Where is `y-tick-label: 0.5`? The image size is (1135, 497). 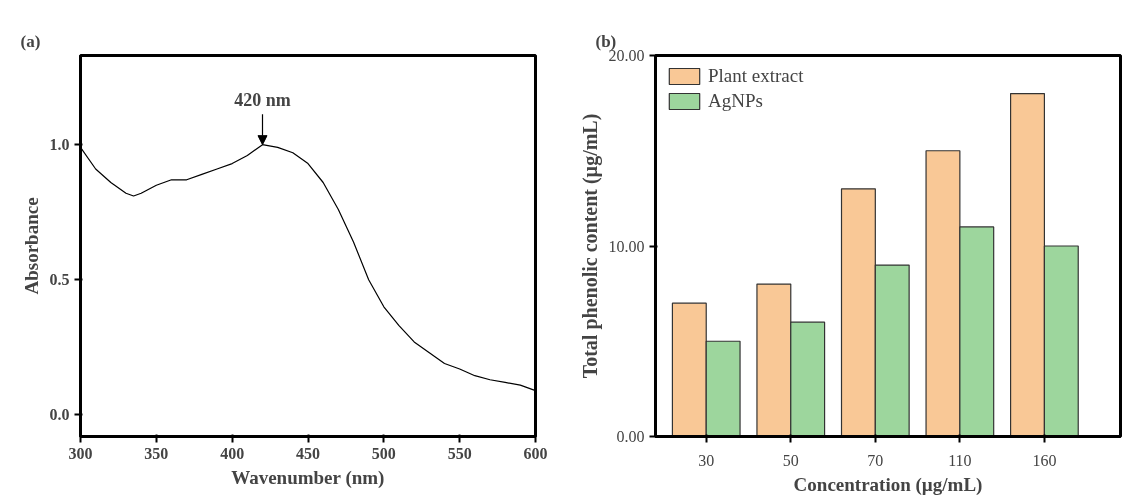 y-tick-label: 0.5 is located at coordinates (59, 280).